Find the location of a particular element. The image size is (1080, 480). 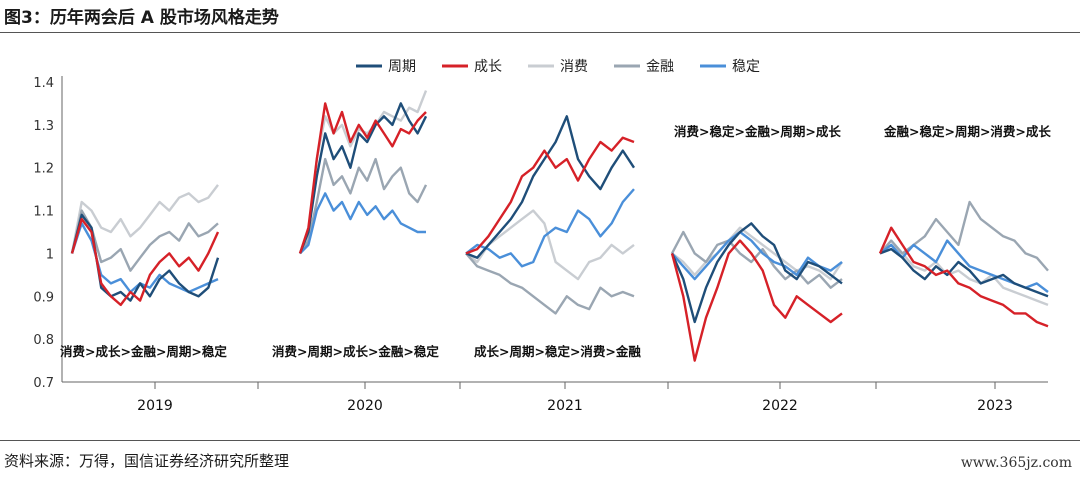

series-line-稳定-2020 is located at coordinates (362, 223).